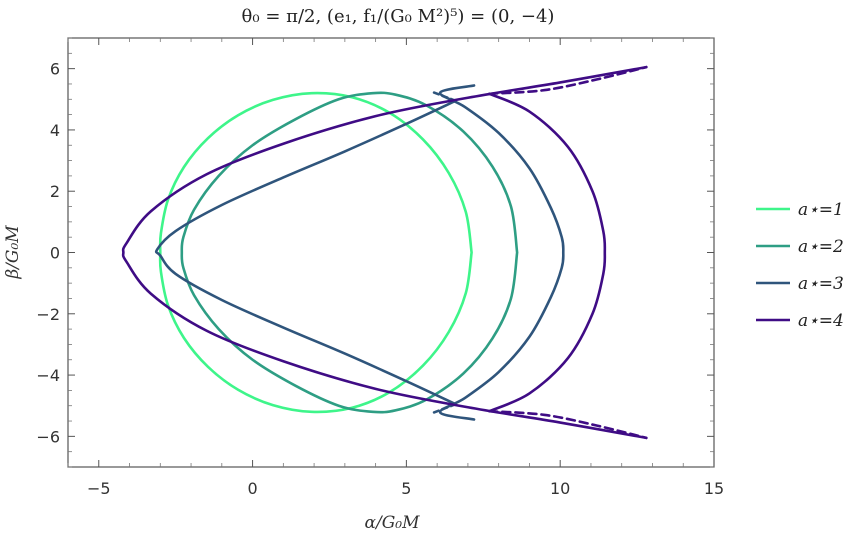 This screenshot has width=865, height=537. I want to click on legend-label-4: a⋆=4, so click(821, 321).